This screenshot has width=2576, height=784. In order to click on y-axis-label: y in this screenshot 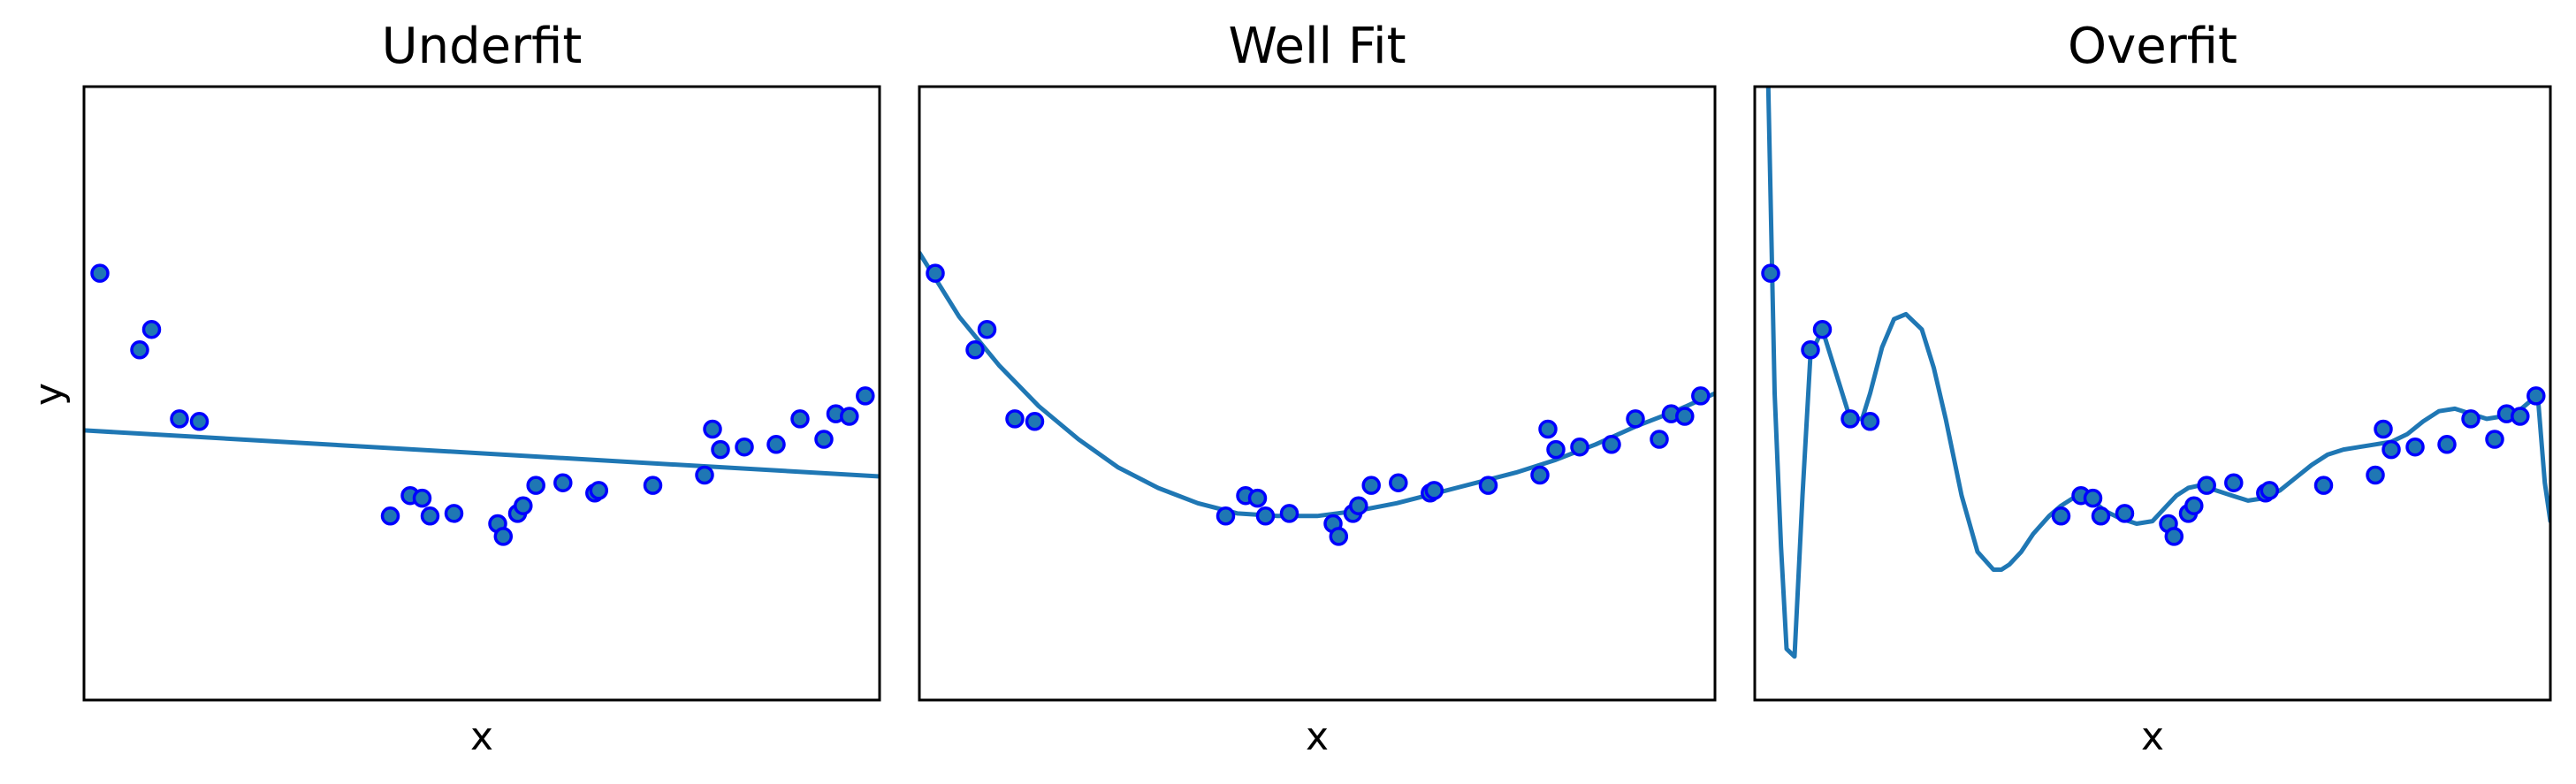, I will do `click(49, 395)`.